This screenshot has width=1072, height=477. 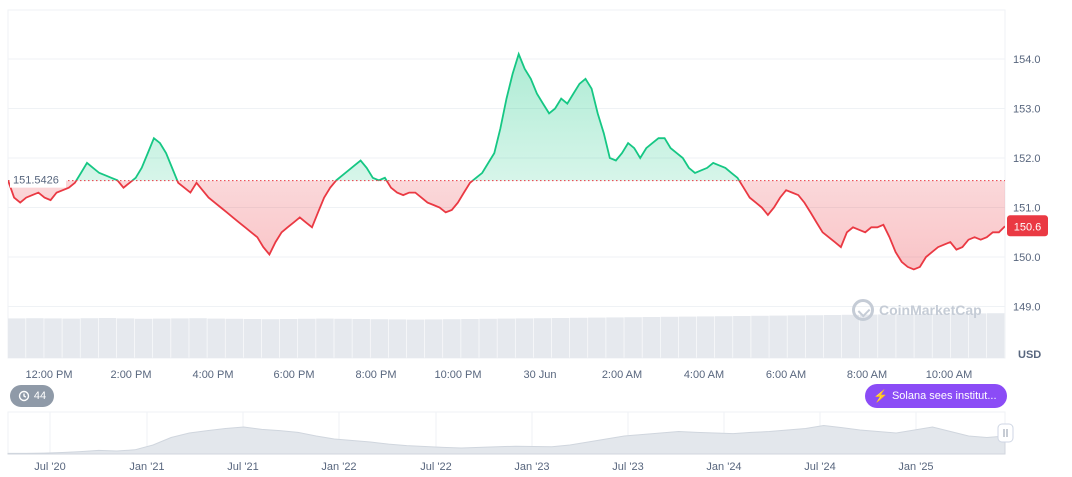 What do you see at coordinates (49, 467) in the screenshot?
I see `overview-x-tick-label: Jul '20` at bounding box center [49, 467].